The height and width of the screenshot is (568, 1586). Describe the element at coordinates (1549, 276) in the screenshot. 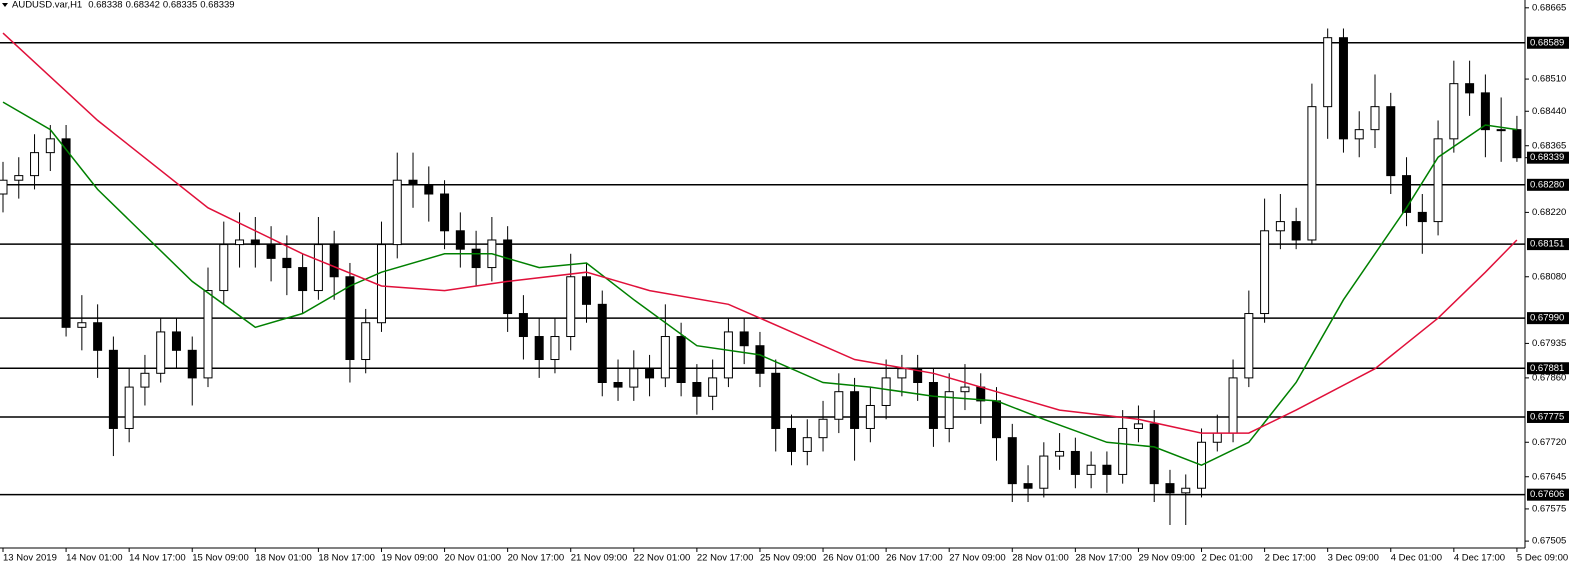

I see `y-tick-label: 0.68080` at that location.